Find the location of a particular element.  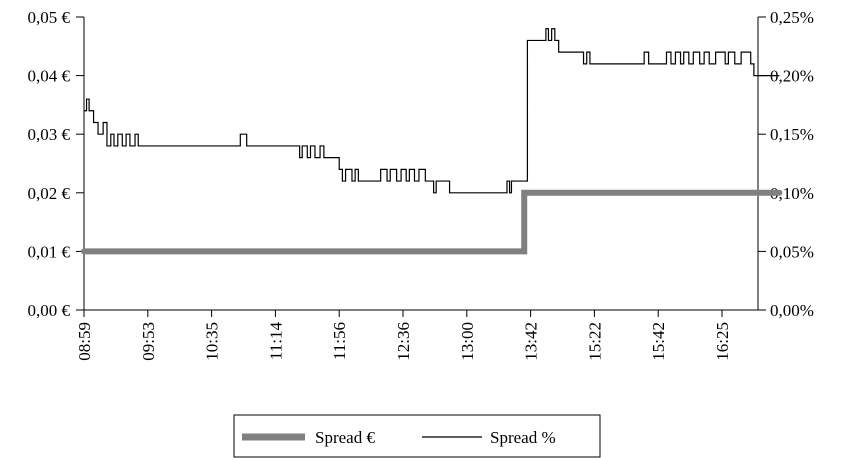

left-axis-tick-label: 0,00 € is located at coordinates (49, 310).